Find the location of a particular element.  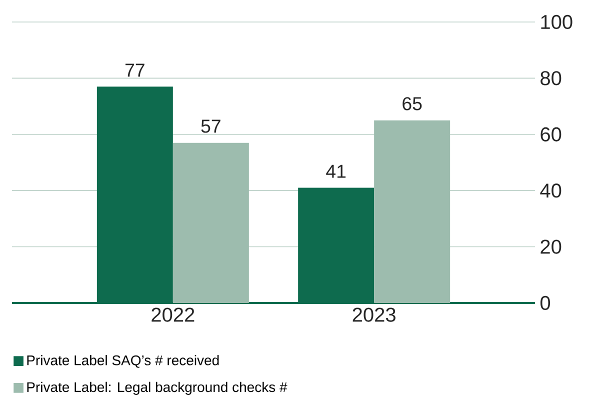

y-tick-label: 60 is located at coordinates (551, 134).